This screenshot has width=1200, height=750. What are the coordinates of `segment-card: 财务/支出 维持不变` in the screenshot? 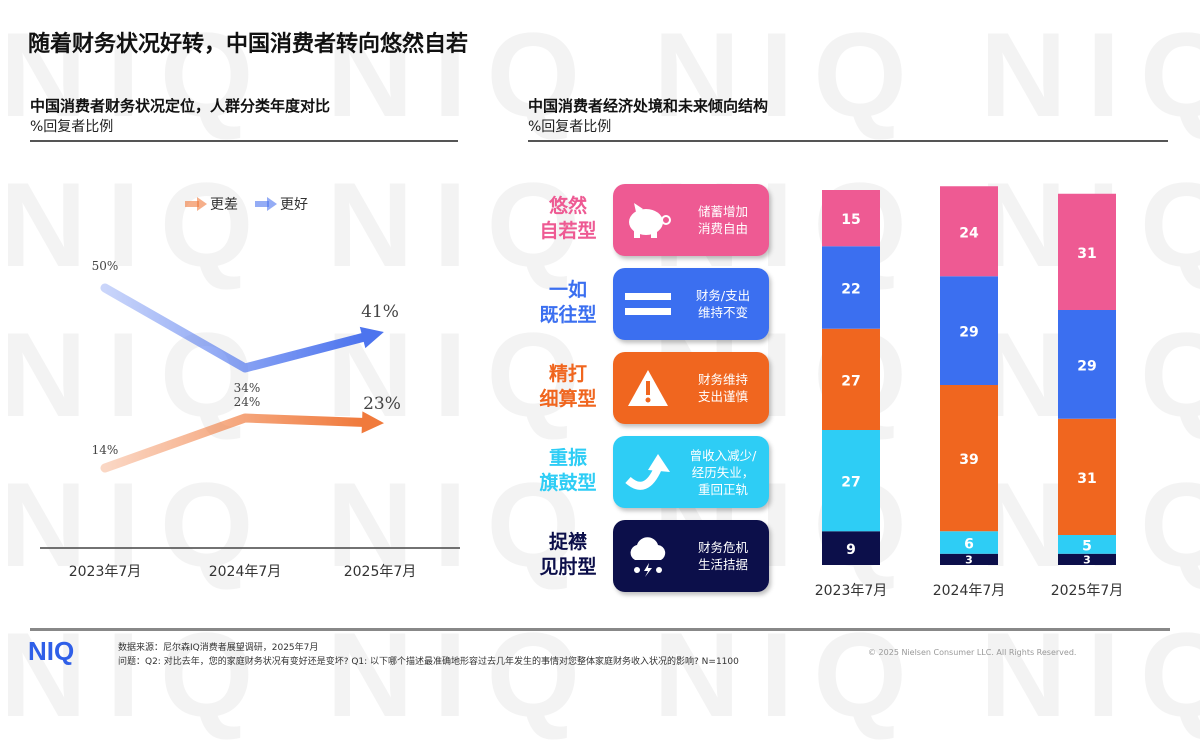 It's located at (691, 304).